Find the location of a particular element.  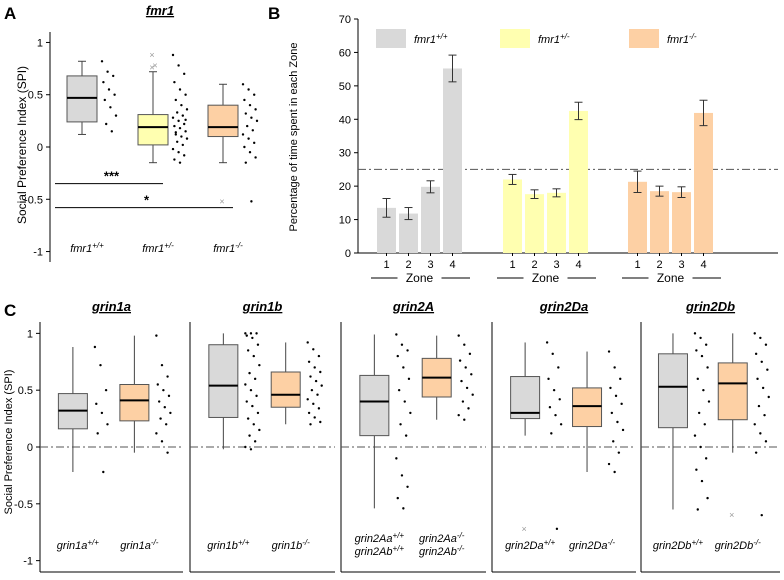

panel-c-grin2Db-group-0-label-0: grin2Db+/+ is located at coordinates (678, 545).